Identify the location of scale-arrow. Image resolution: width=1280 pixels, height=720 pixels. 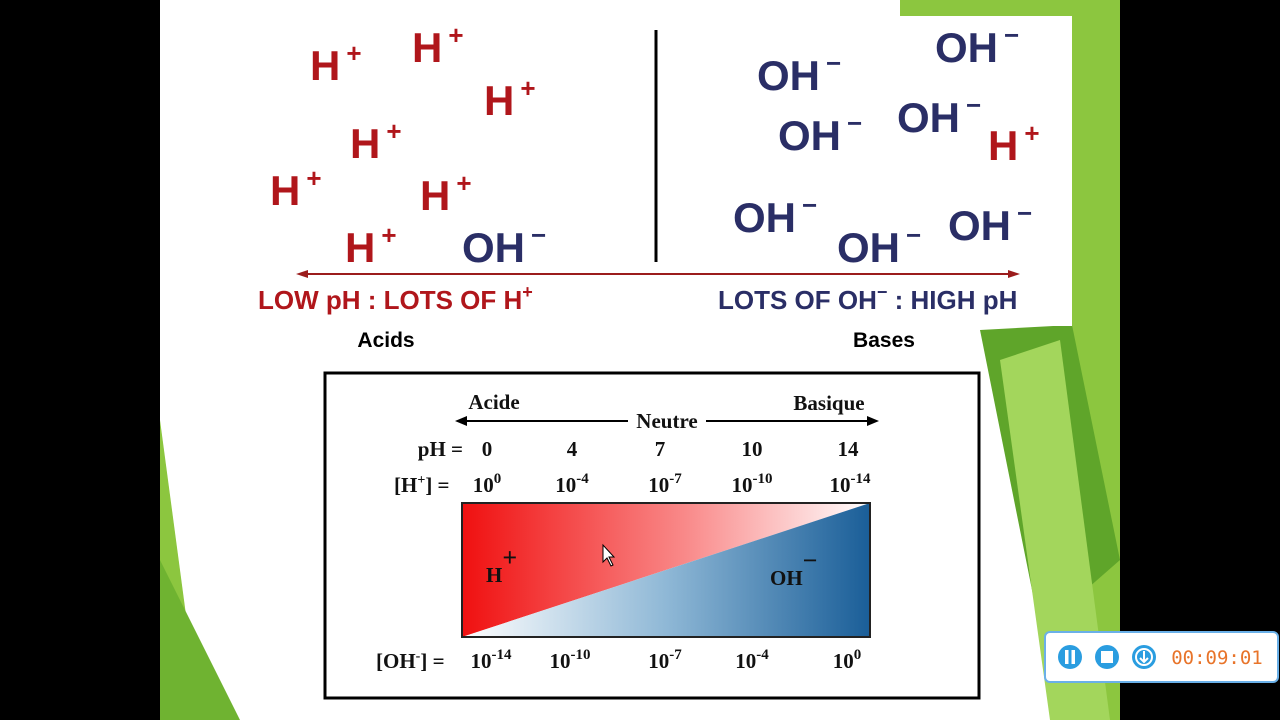
(667, 421).